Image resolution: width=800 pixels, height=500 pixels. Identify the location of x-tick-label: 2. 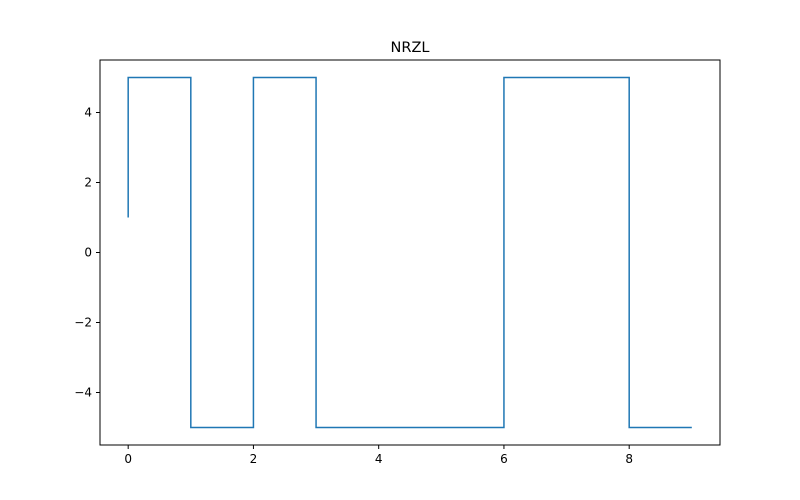
(254, 459).